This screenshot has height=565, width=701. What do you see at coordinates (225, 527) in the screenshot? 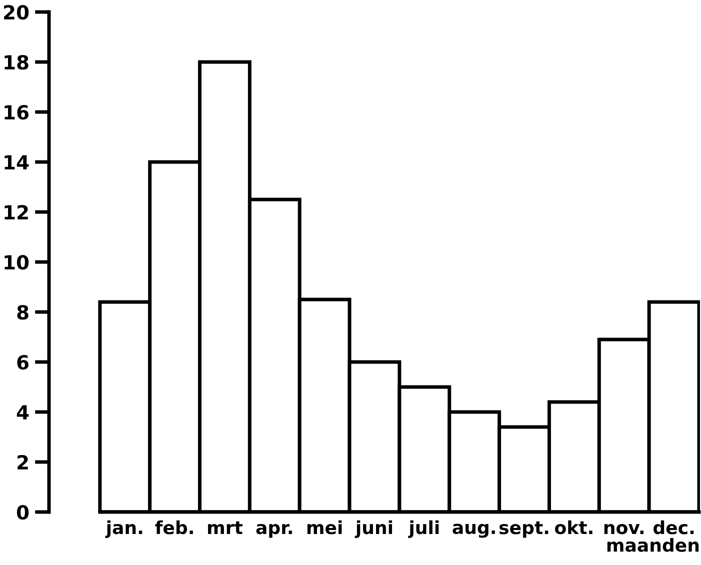
I see `x-tick-label: mrt` at bounding box center [225, 527].